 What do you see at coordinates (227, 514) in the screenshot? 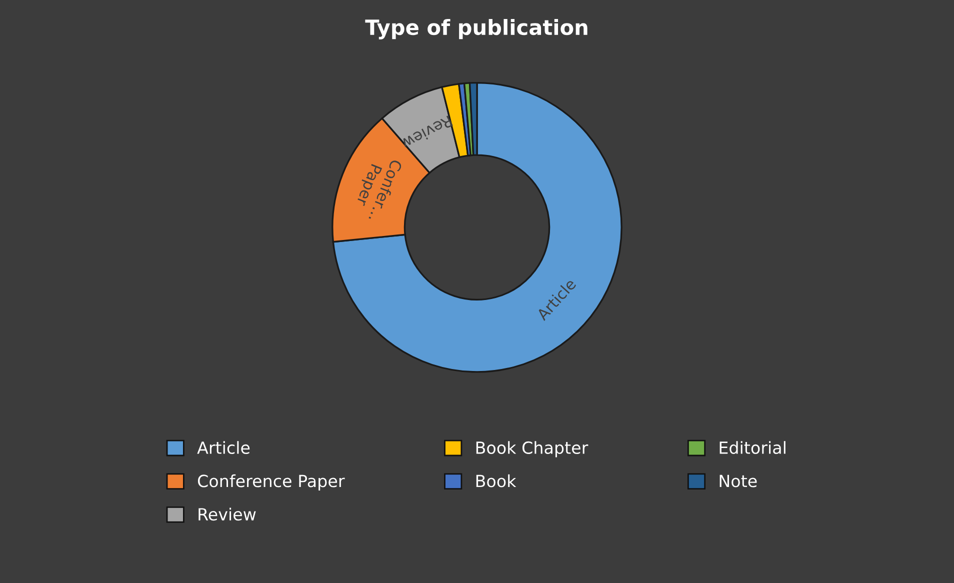
I see `legend-label: Review` at bounding box center [227, 514].